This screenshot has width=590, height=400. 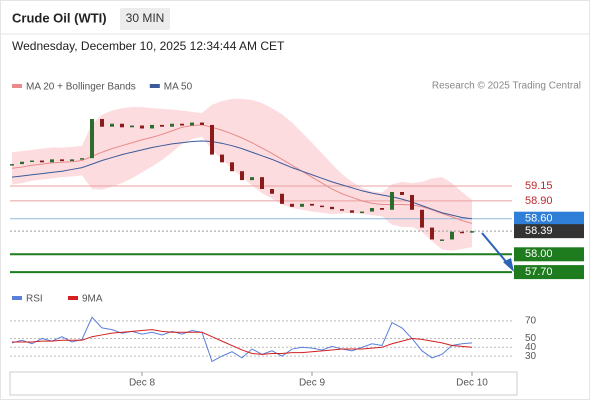 I want to click on credit: Research © 2025 Trading Central, so click(x=506, y=86).